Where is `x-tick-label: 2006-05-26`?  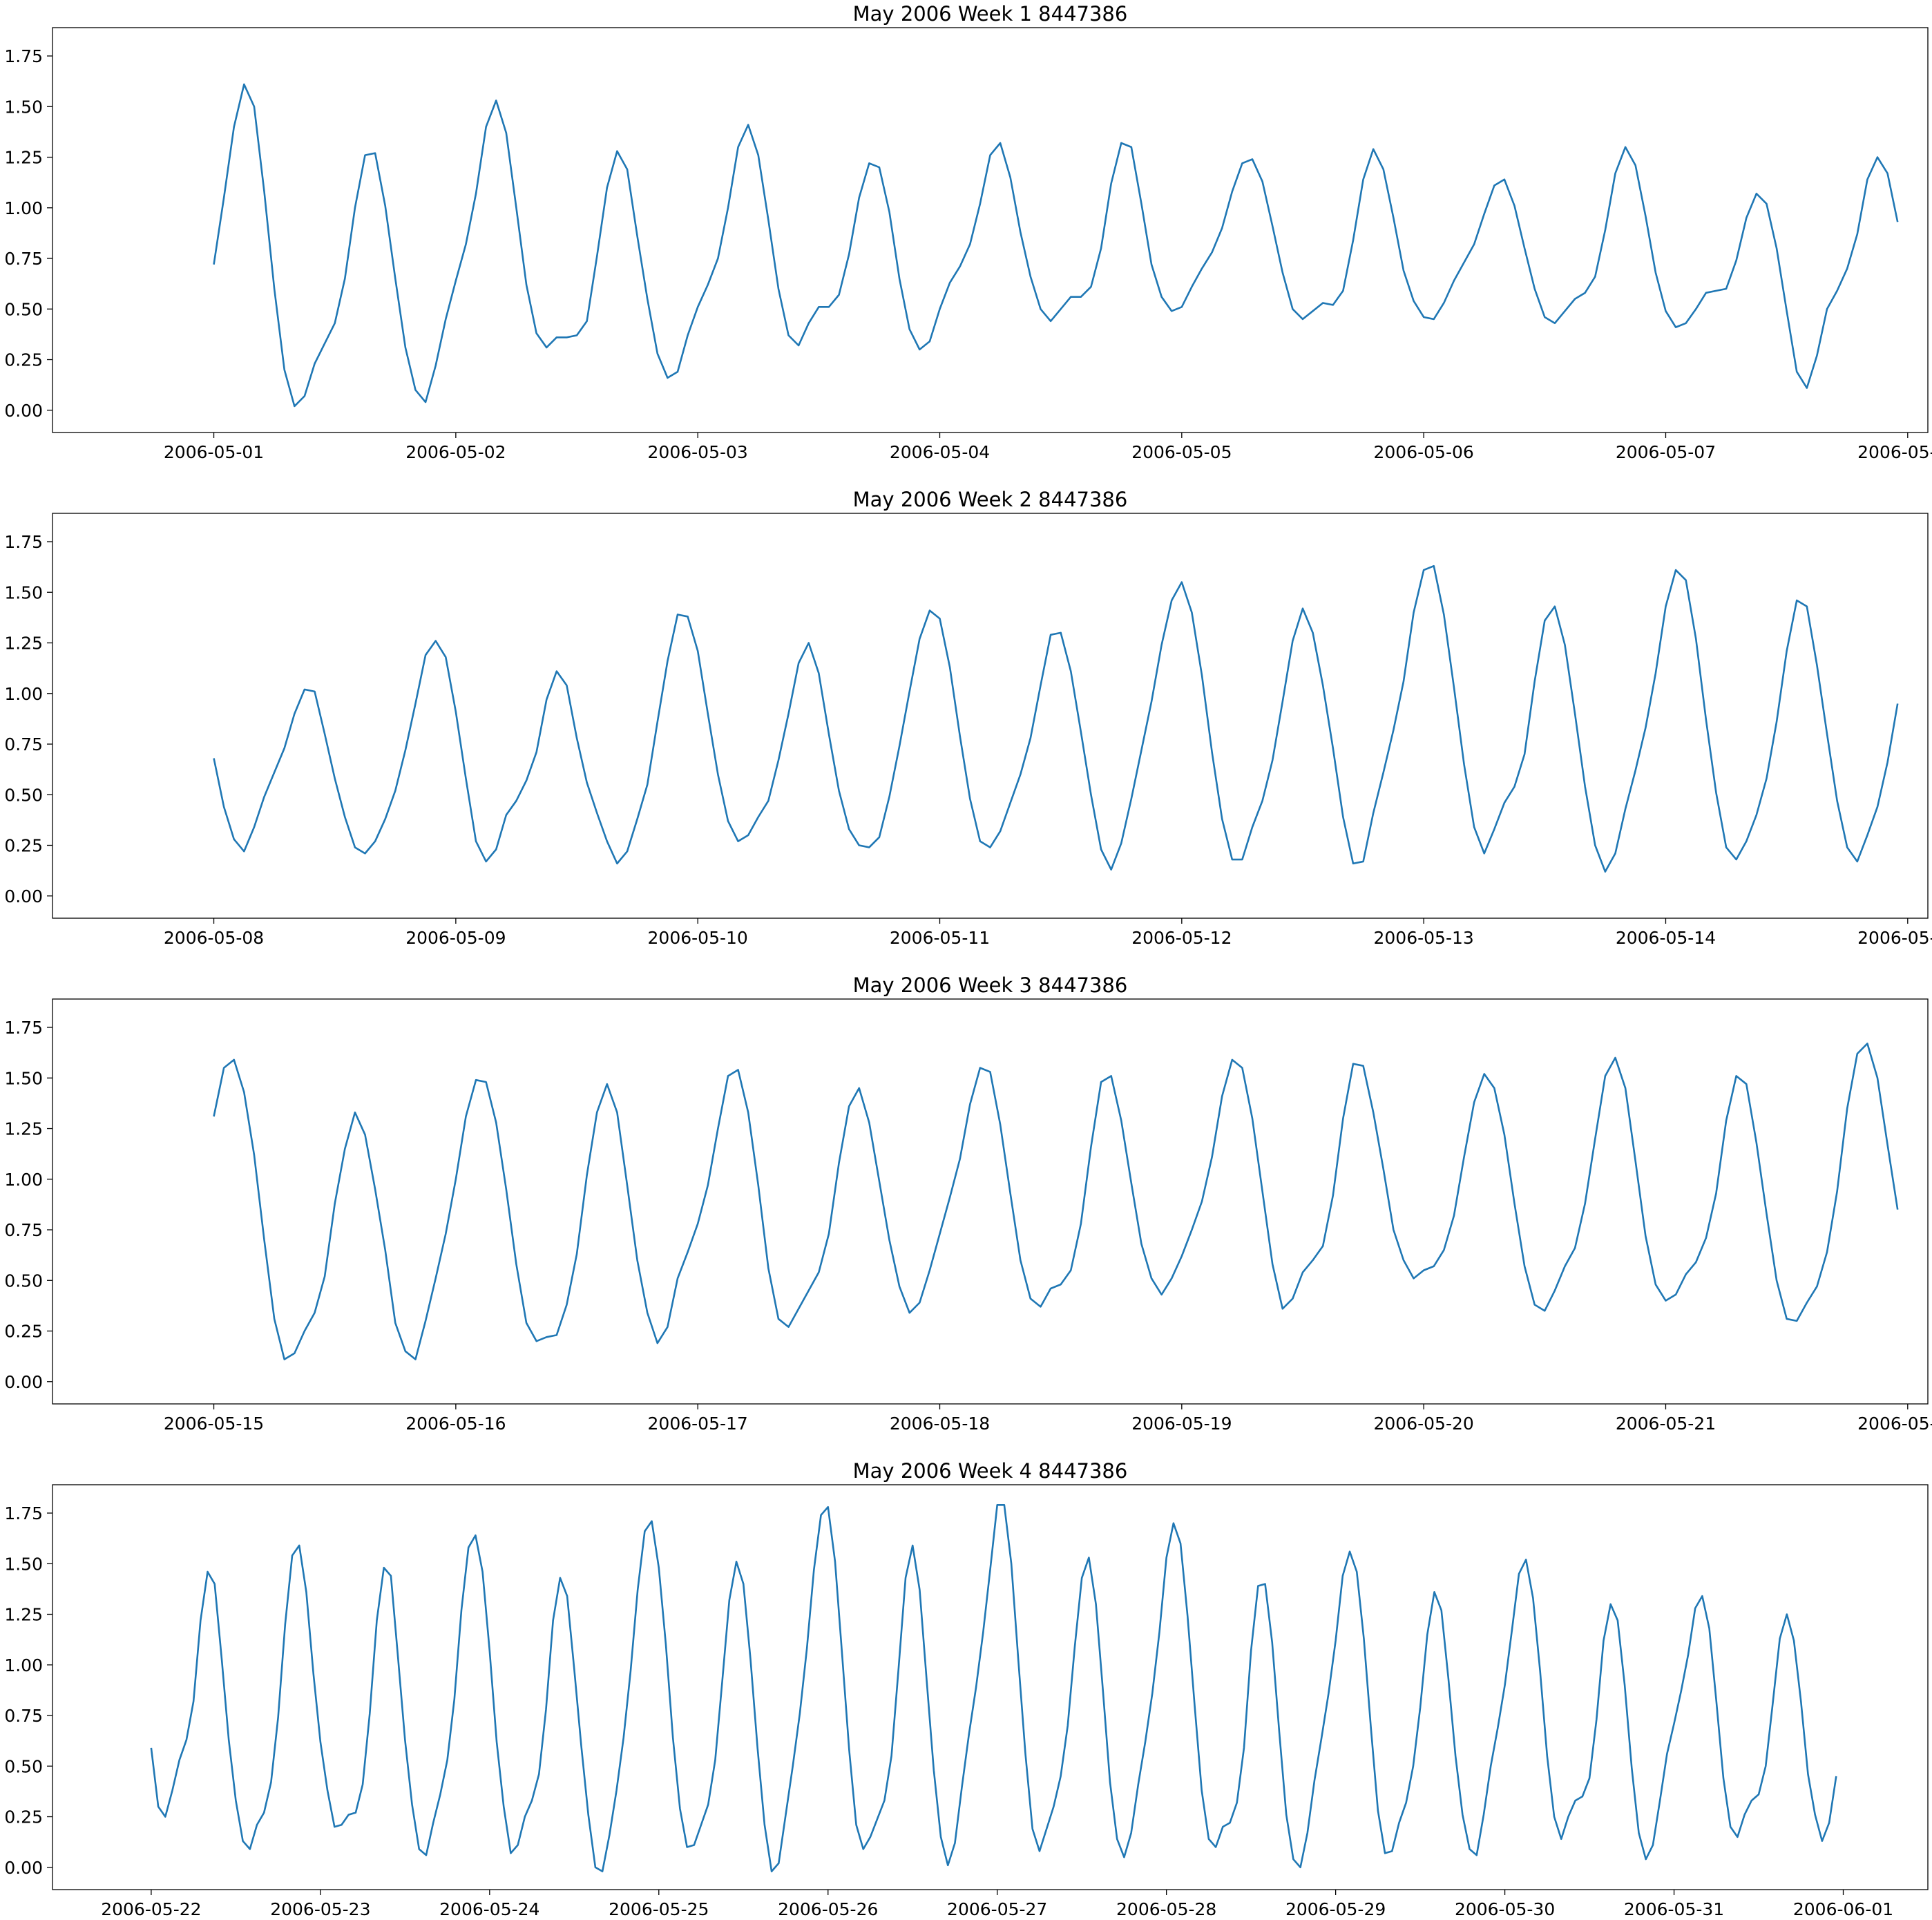 x-tick-label: 2006-05-26 is located at coordinates (828, 1909).